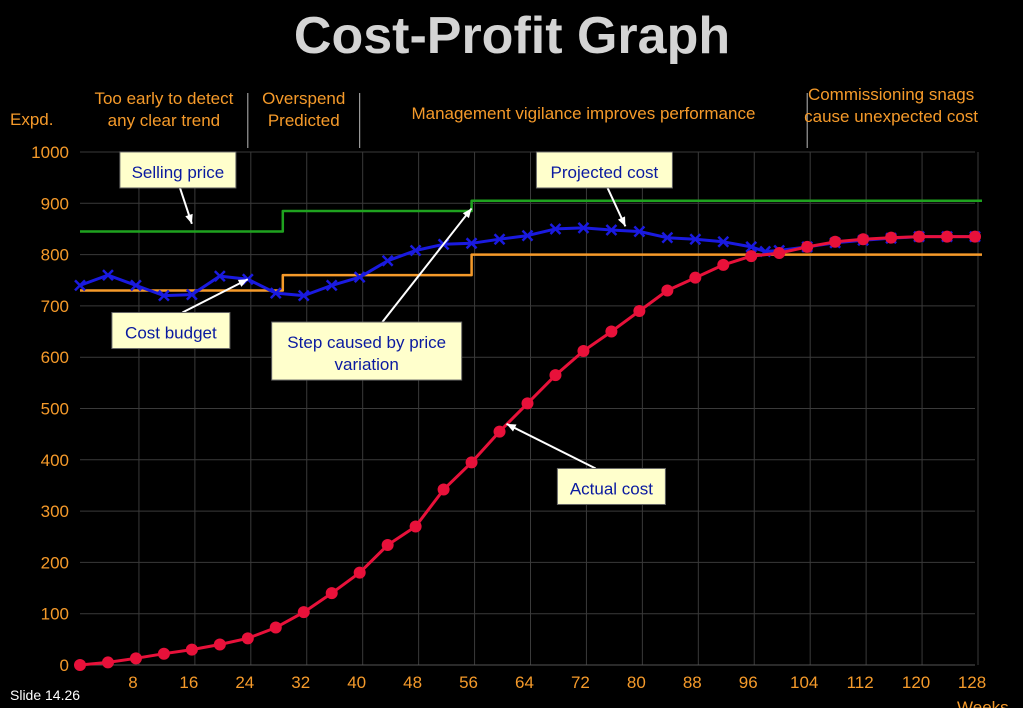  I want to click on x-tick-label: 120, so click(916, 682).